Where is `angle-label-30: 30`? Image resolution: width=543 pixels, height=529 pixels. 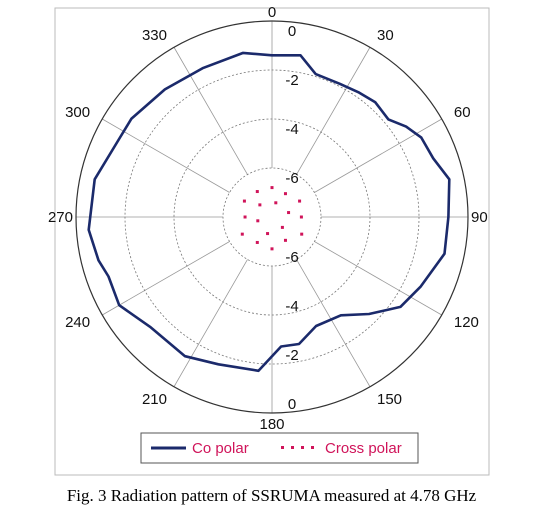 angle-label-30: 30 is located at coordinates (385, 35).